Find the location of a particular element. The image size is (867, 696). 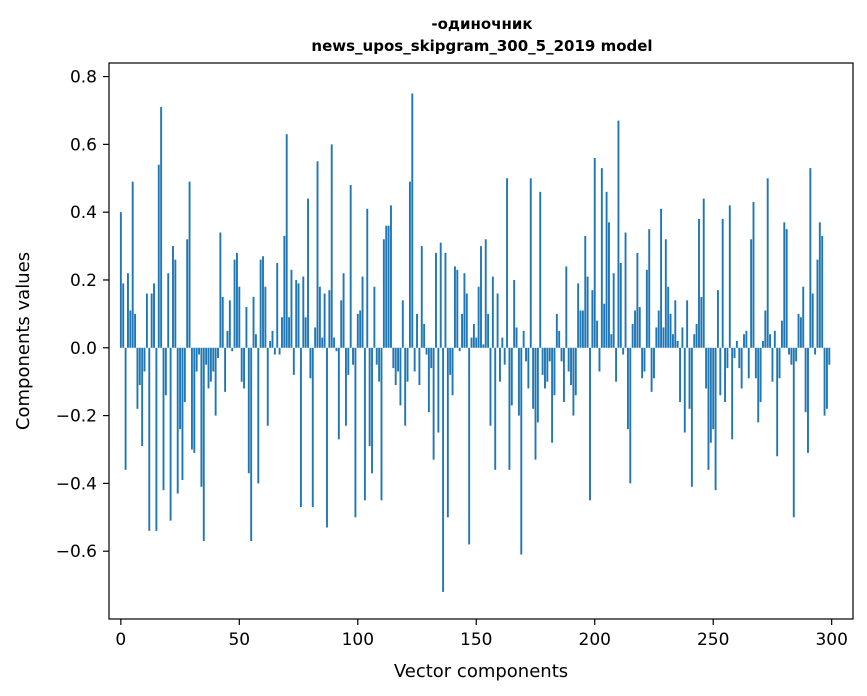

x-axis-ticks: 0 50 100 150 200 250 300 is located at coordinates (481, 634).